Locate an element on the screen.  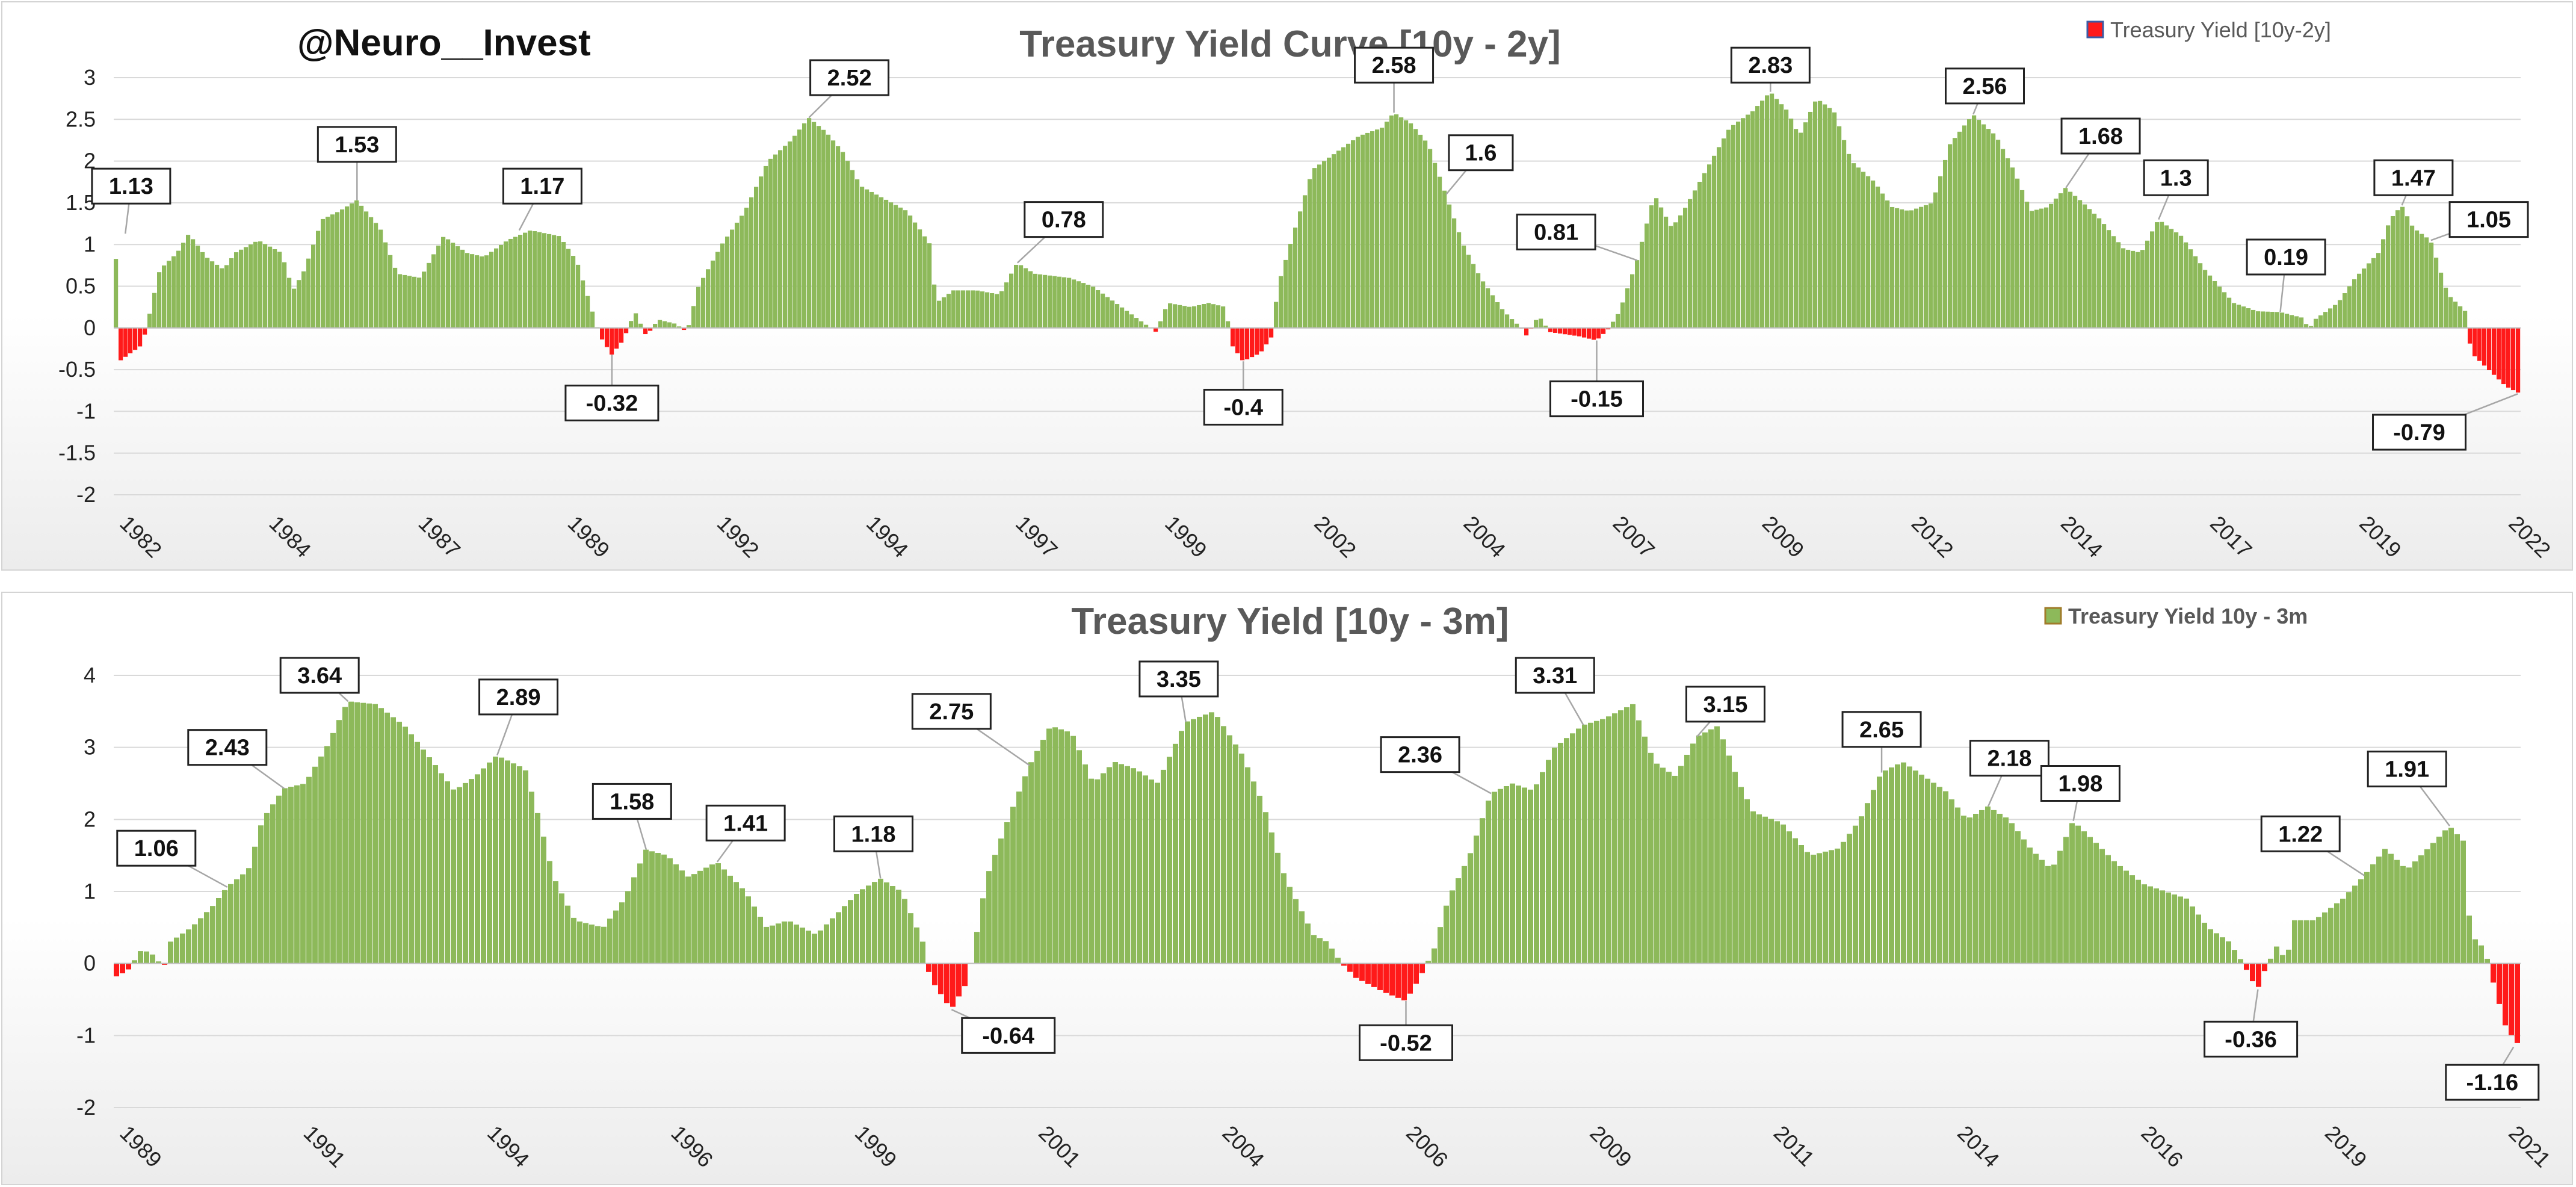
callout-label: 2.52 is located at coordinates (849, 79).